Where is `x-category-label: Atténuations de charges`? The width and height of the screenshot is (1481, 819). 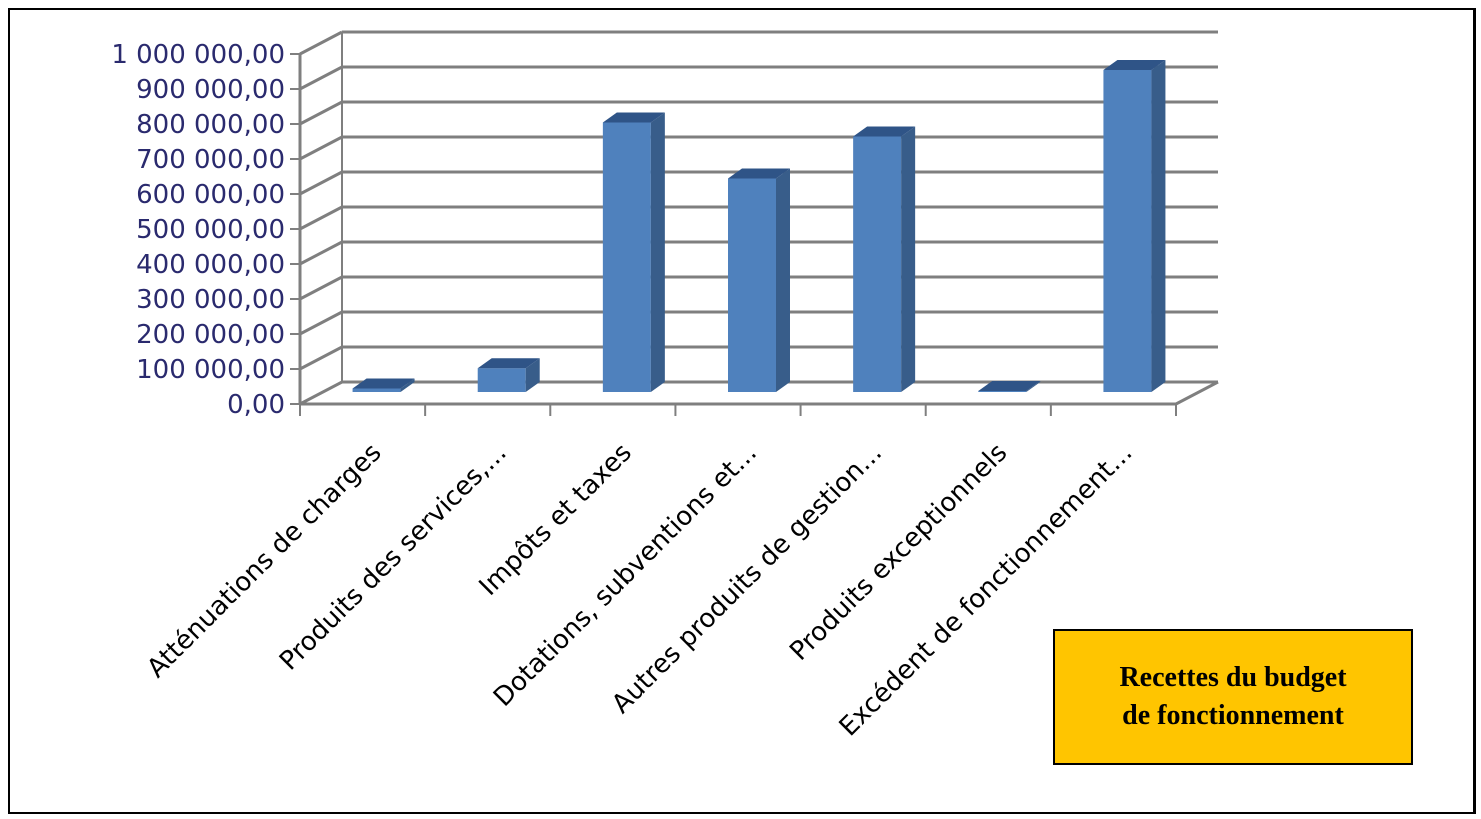
x-category-label: Atténuations de charges is located at coordinates (264, 561).